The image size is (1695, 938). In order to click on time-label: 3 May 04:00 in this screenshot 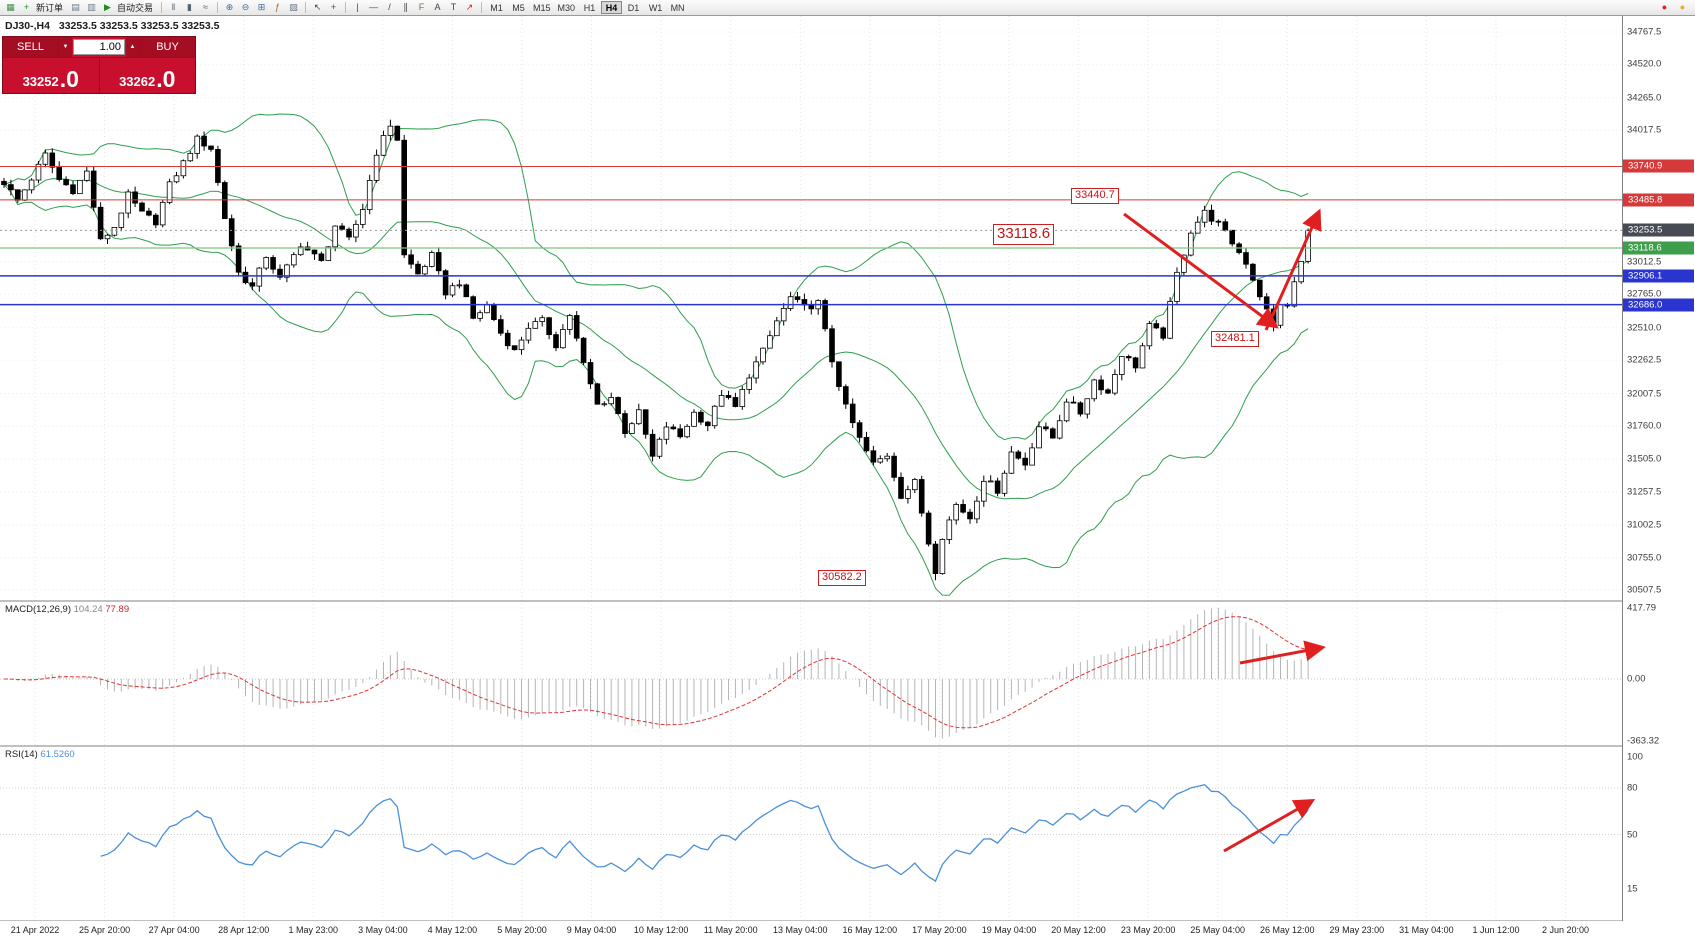, I will do `click(383, 930)`.